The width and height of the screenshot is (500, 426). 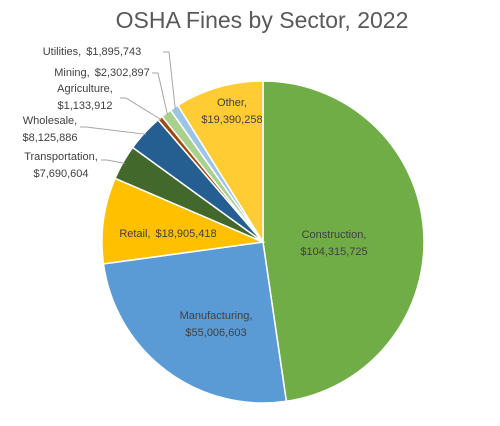 I want to click on data-label: Mining, $2,302,897, so click(x=102, y=73).